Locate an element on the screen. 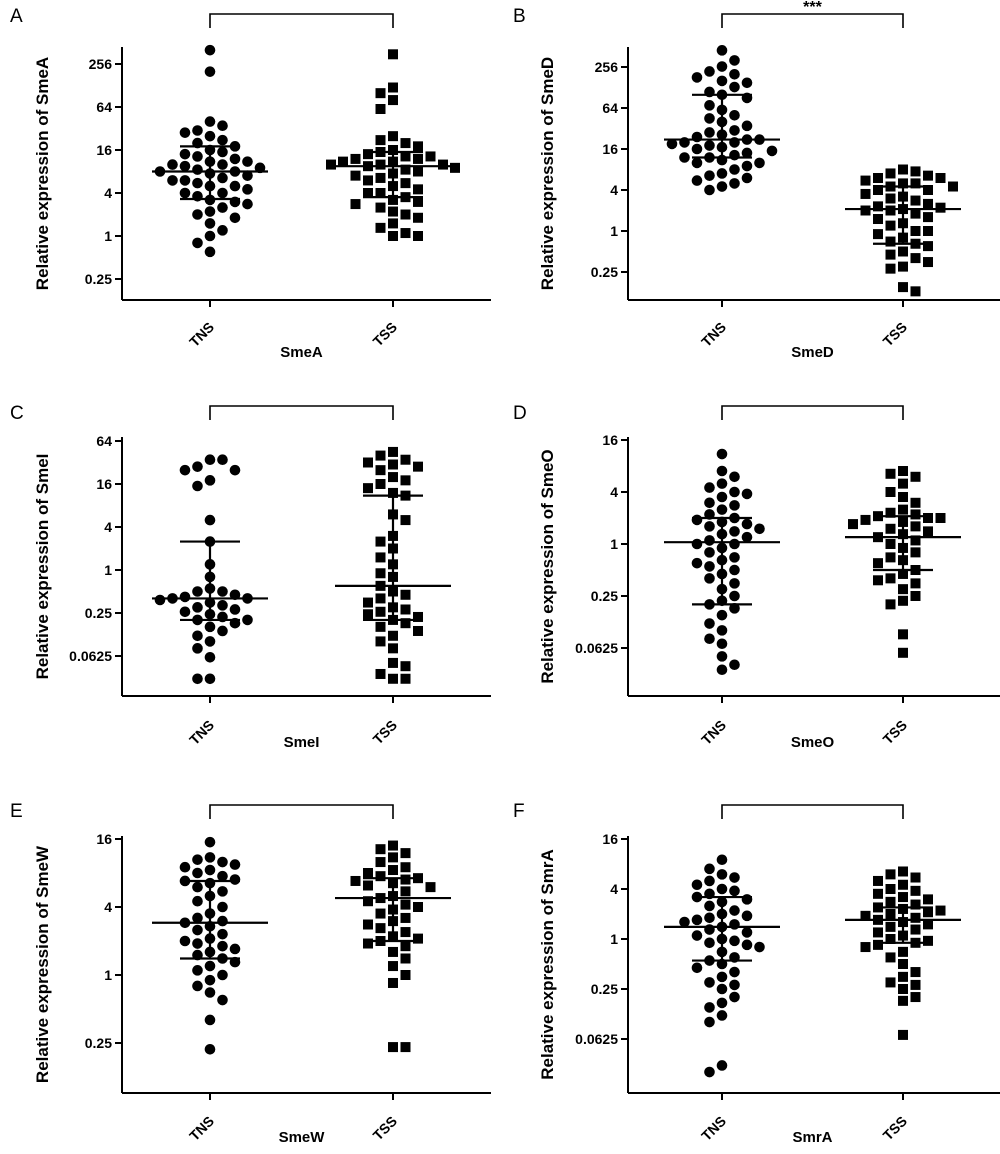  y-tick-label: 256 is located at coordinates (101, 64).